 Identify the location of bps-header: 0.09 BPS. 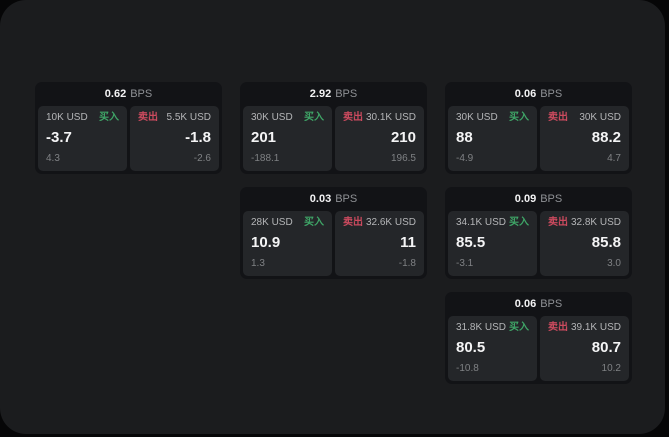
(538, 199).